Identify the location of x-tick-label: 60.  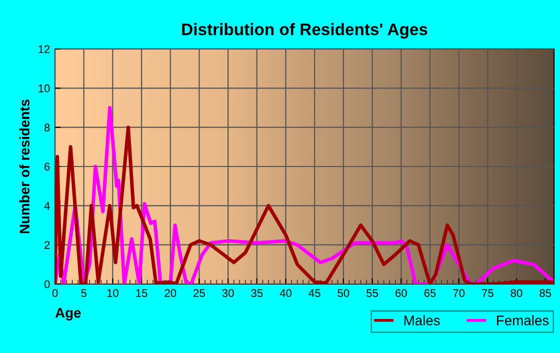
(401, 293).